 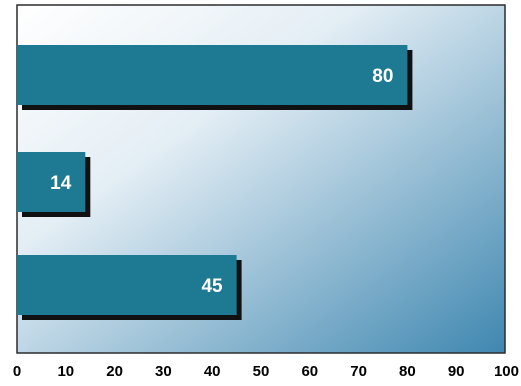 What do you see at coordinates (114, 371) in the screenshot?
I see `x-tick-label-20: 20` at bounding box center [114, 371].